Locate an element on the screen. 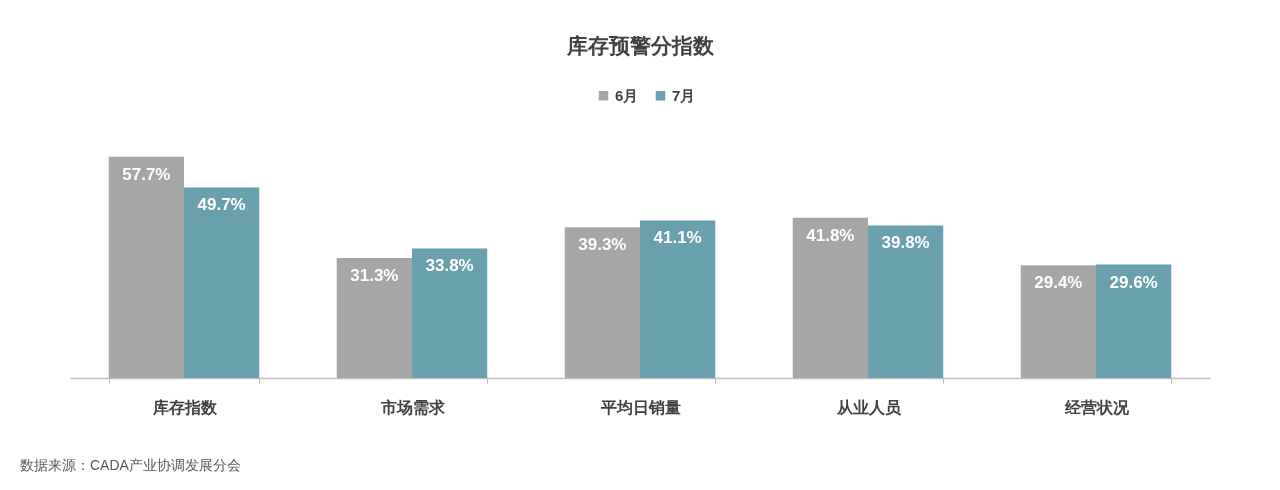  data-label: 49.7% is located at coordinates (221, 205).